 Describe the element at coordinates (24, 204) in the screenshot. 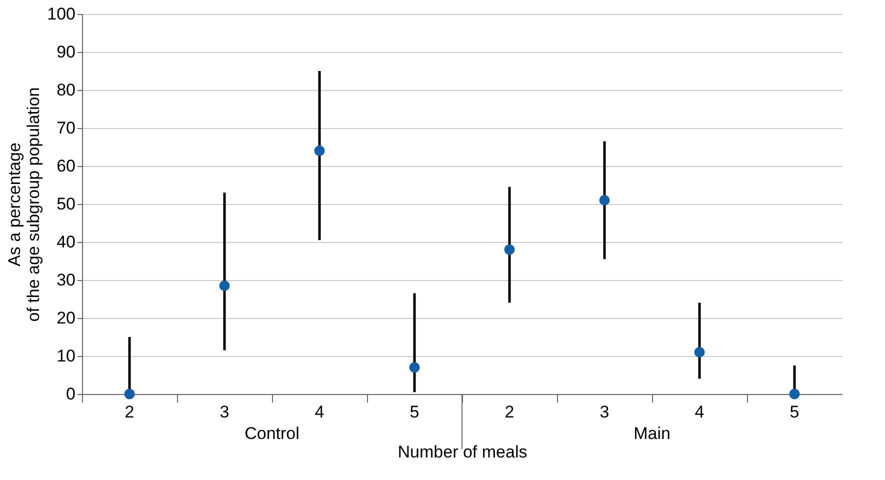

I see `y-axis-title: As a percentage of the age subgroup population` at that location.